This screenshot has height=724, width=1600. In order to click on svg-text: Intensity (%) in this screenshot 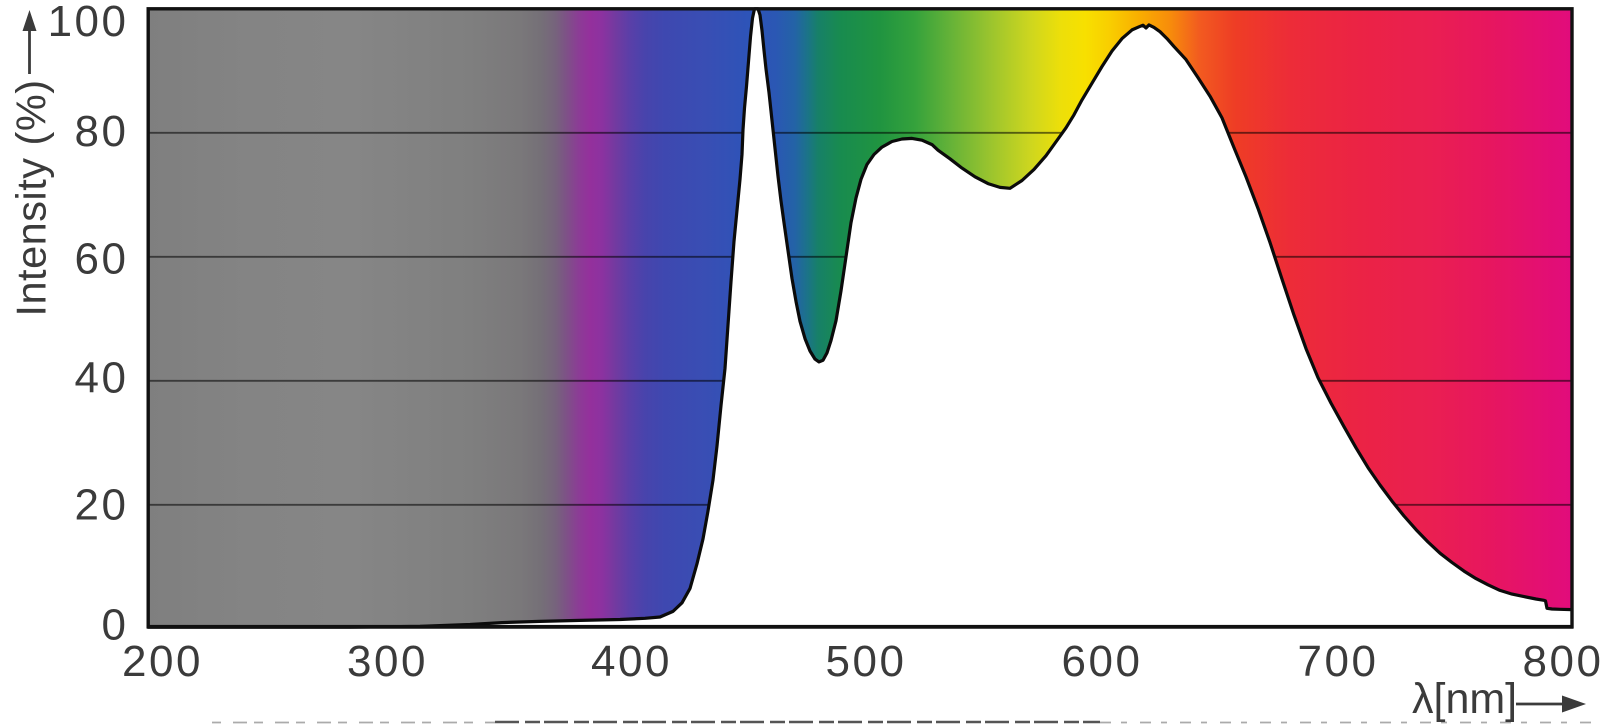, I will do `click(31, 197)`.